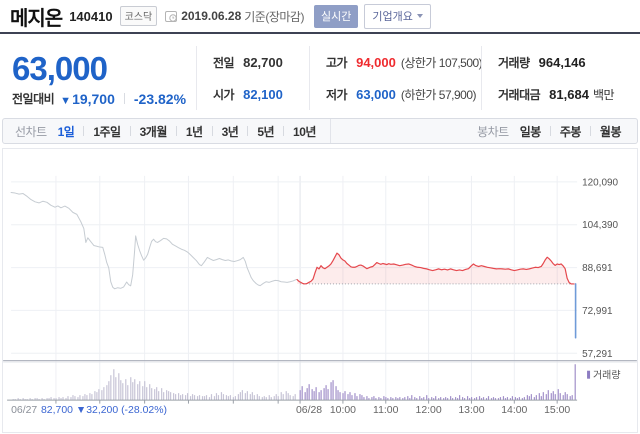  What do you see at coordinates (99, 98) in the screenshot?
I see `price-change-row: 전일대비 ▼19,700 -23.82%` at bounding box center [99, 98].